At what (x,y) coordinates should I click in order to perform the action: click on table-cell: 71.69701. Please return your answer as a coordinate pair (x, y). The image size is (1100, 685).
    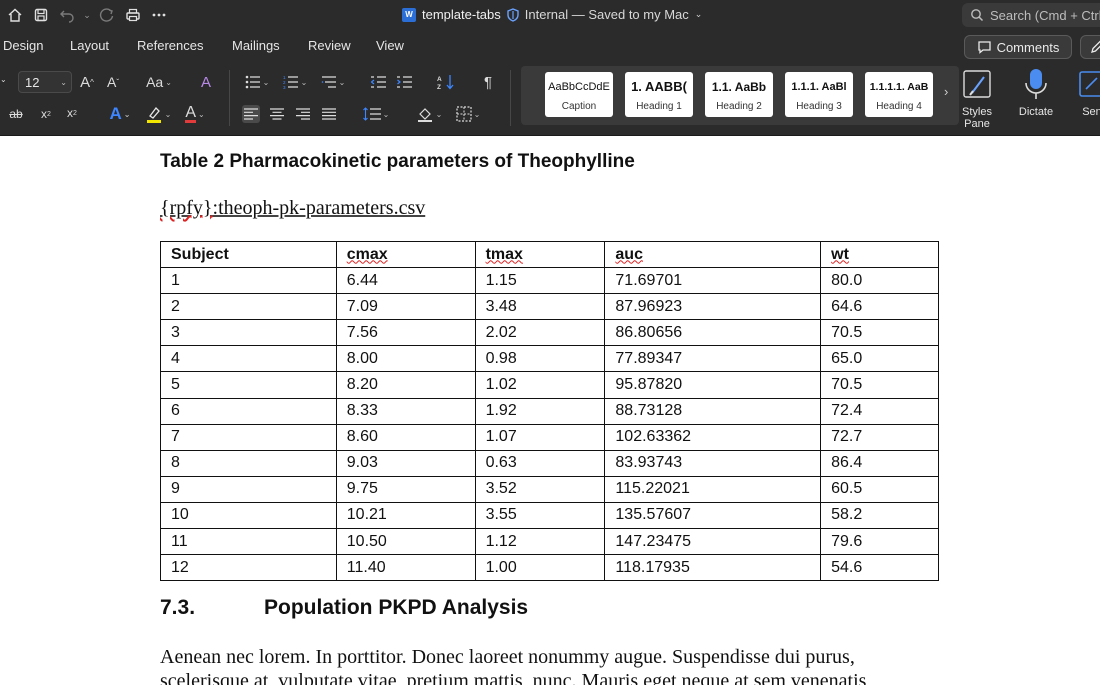
    Looking at the image, I should click on (713, 281).